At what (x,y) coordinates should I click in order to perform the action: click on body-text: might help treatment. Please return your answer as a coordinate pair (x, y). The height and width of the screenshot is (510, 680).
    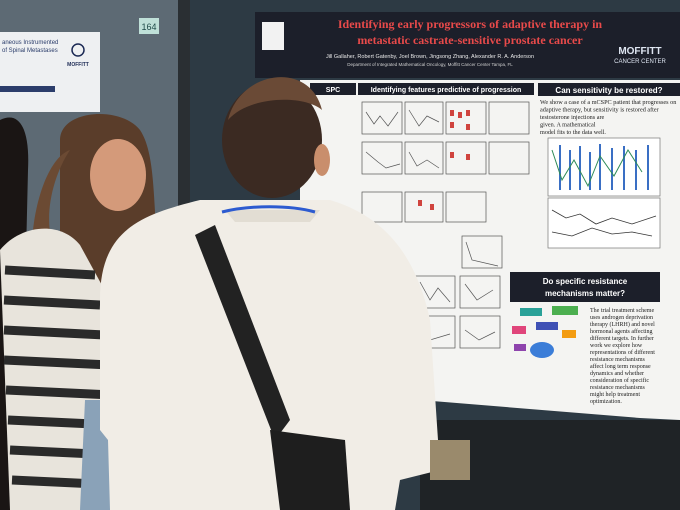
    Looking at the image, I should click on (615, 395).